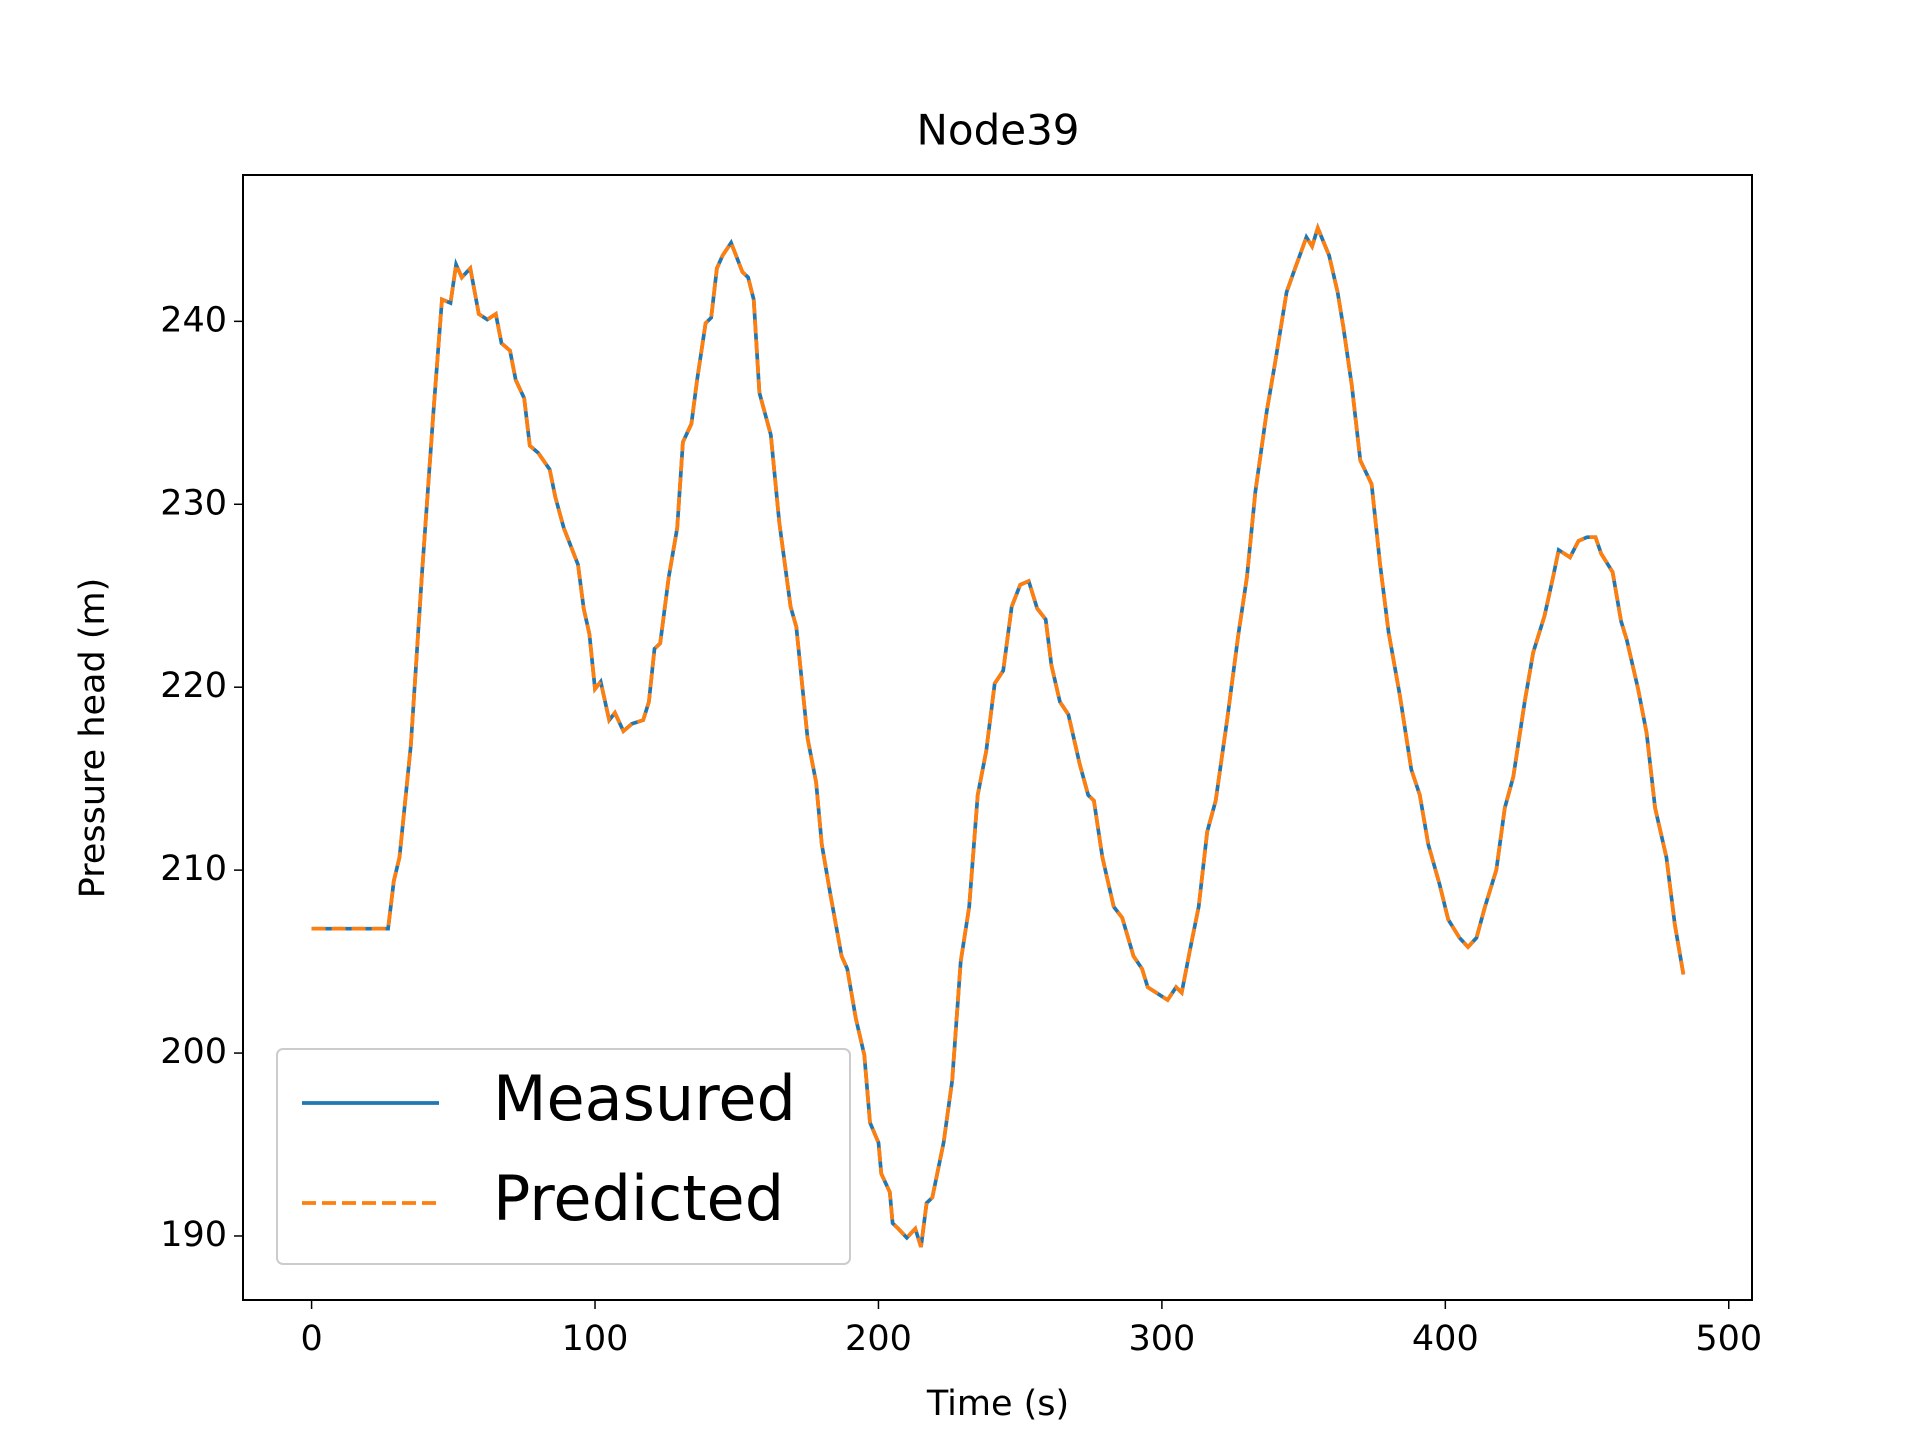  I want to click on x-tick-label: 200, so click(878, 1339).